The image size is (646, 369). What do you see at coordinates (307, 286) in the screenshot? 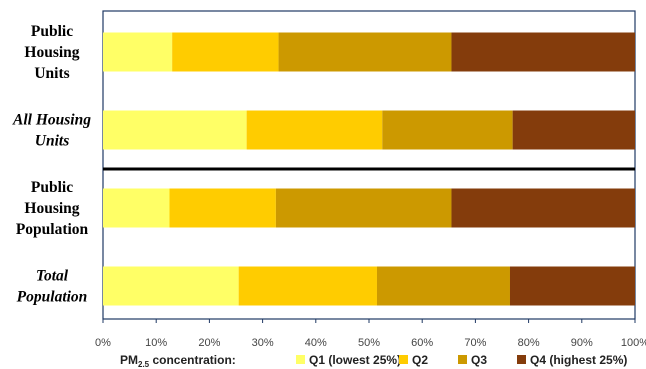
I see `bar-segment-c3-s1` at bounding box center [307, 286].